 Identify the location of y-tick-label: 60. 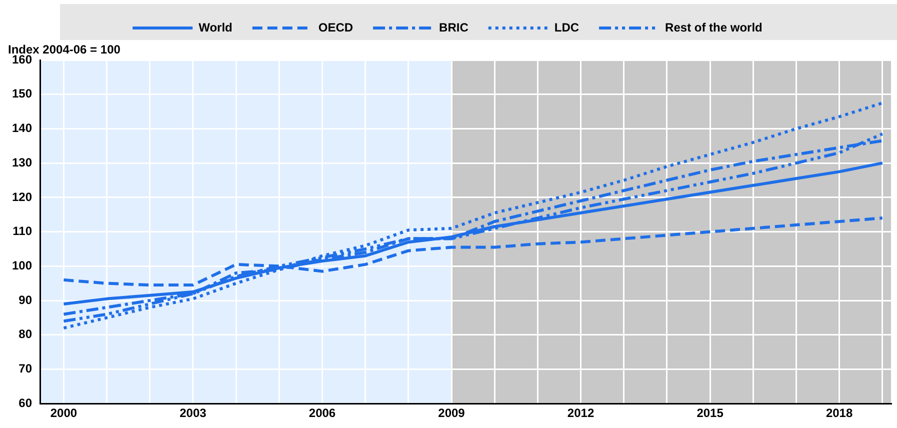
(25, 403).